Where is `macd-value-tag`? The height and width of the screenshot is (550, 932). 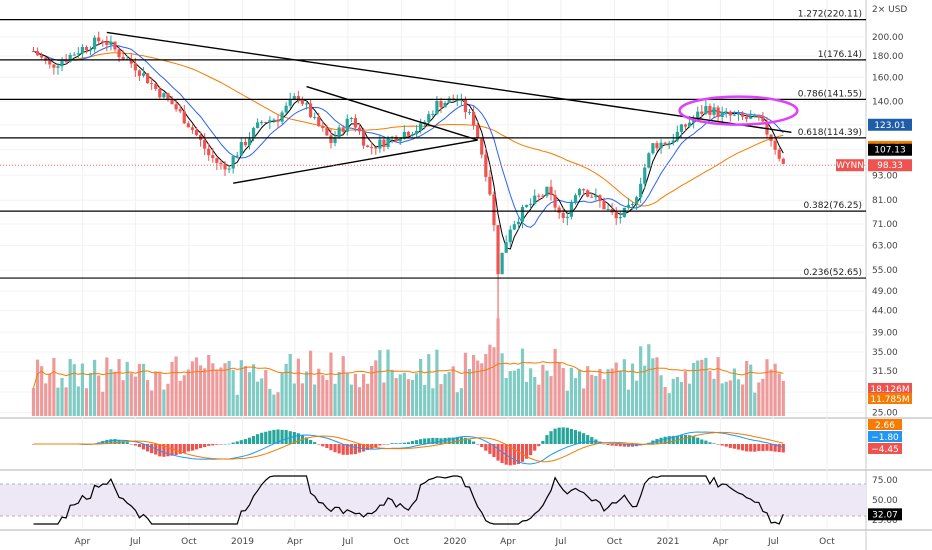 macd-value-tag is located at coordinates (885, 436).